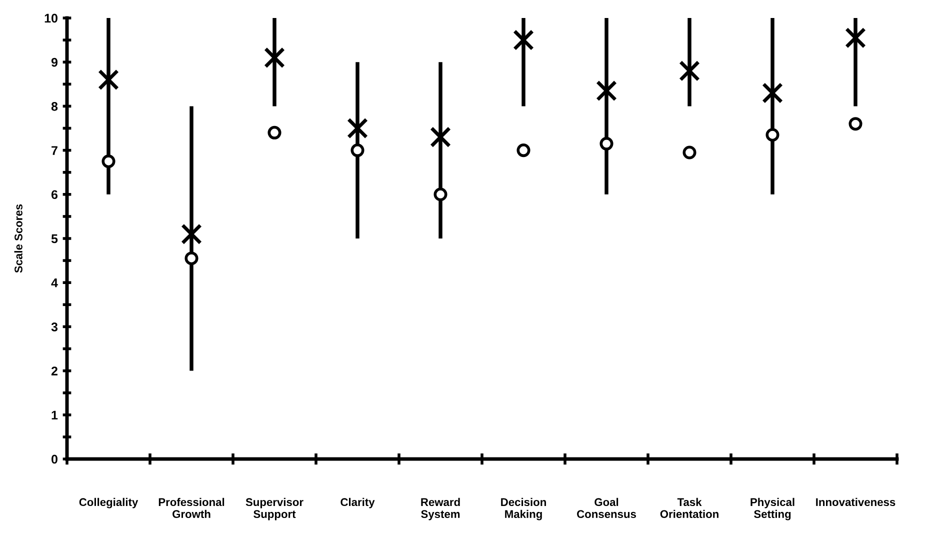  Describe the element at coordinates (54, 283) in the screenshot. I see `y-tick-label: 4` at that location.